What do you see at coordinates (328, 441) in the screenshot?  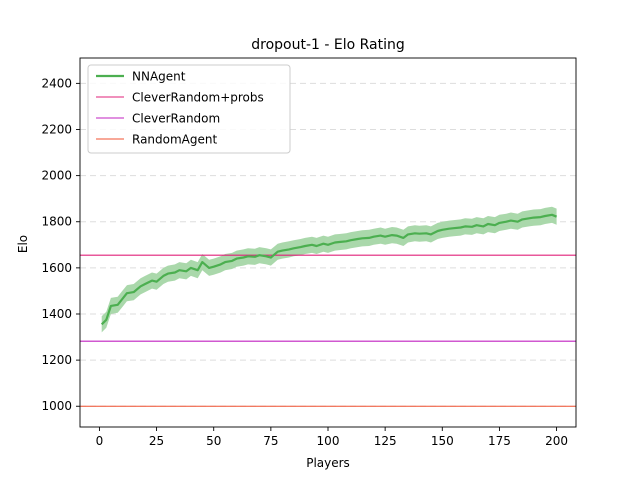 I see `x-tick-label: 100` at bounding box center [328, 441].